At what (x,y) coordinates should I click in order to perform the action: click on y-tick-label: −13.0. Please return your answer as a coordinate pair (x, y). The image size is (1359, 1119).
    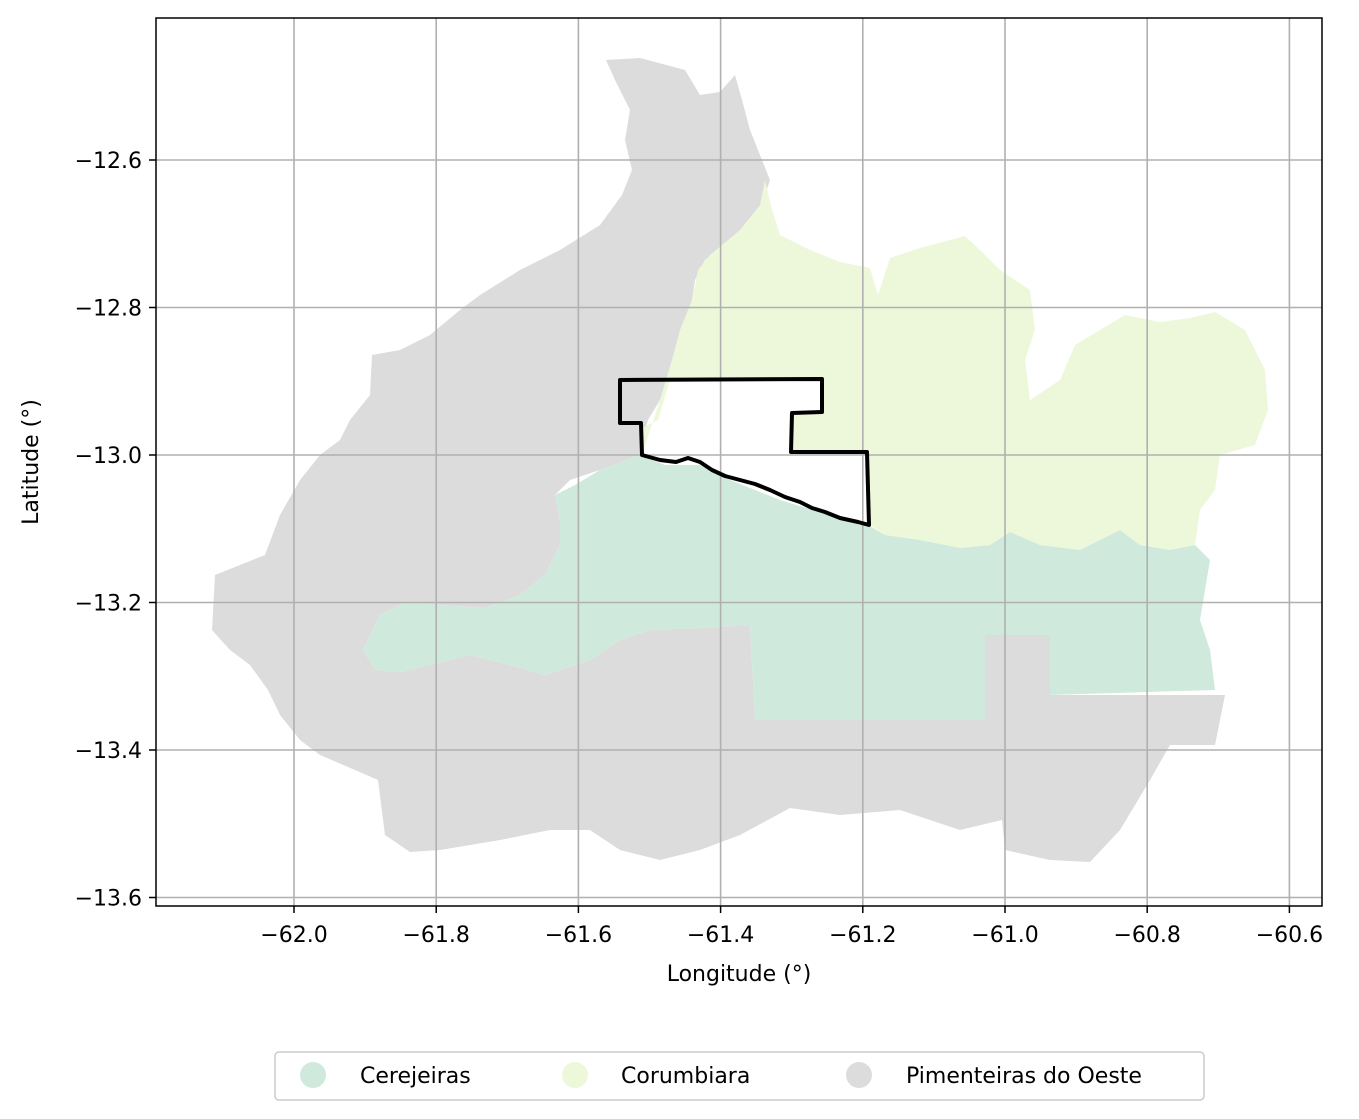
    Looking at the image, I should click on (108, 456).